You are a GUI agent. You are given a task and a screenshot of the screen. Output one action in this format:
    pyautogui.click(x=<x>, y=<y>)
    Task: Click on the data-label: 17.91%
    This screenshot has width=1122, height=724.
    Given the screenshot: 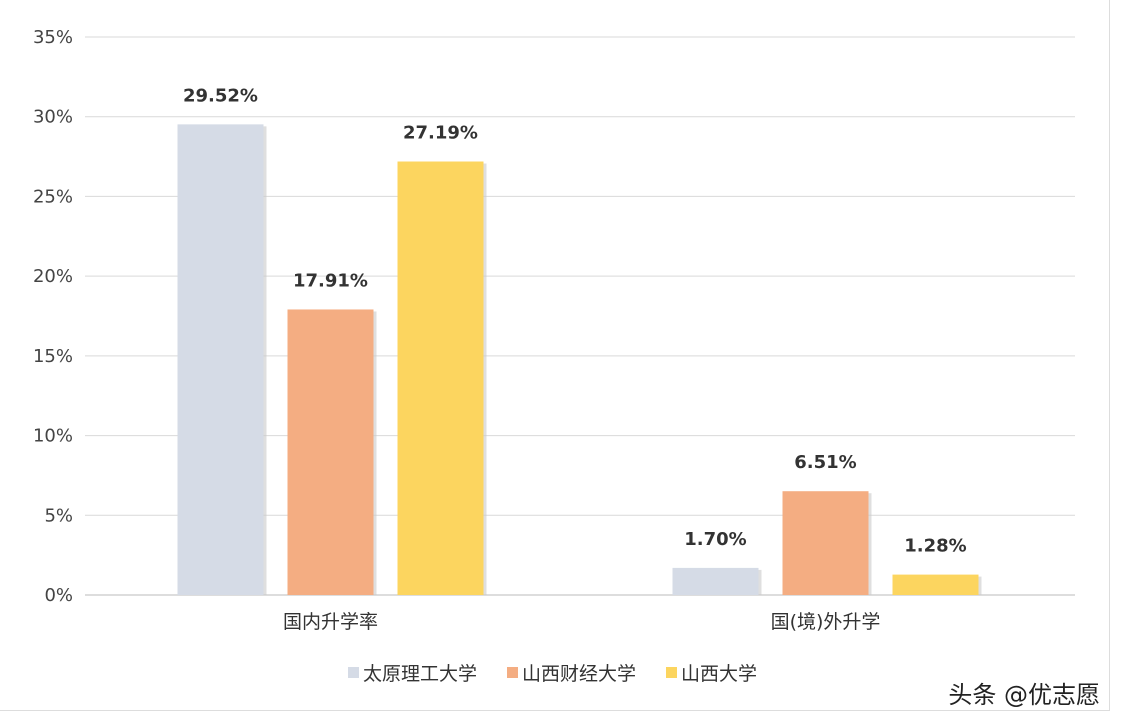 What is the action you would take?
    pyautogui.click(x=330, y=280)
    